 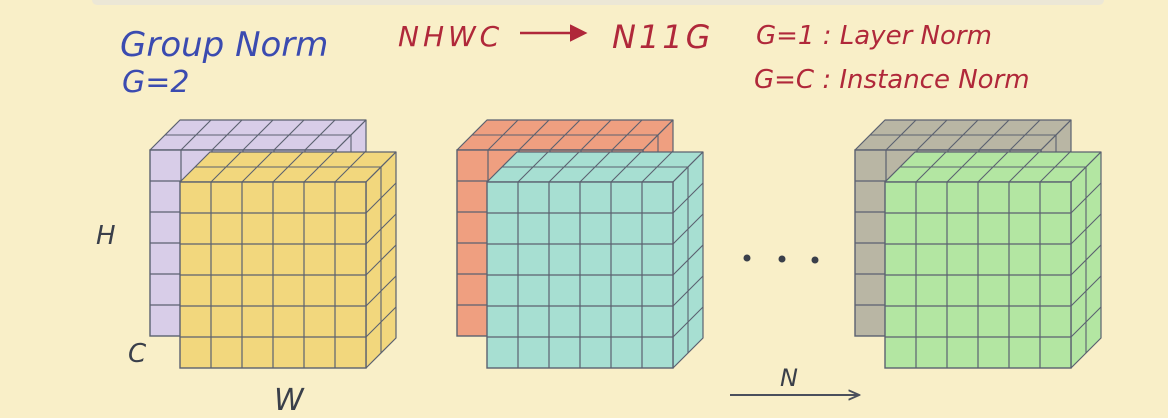 I want to click on axis-n-label: N, so click(x=789, y=378).